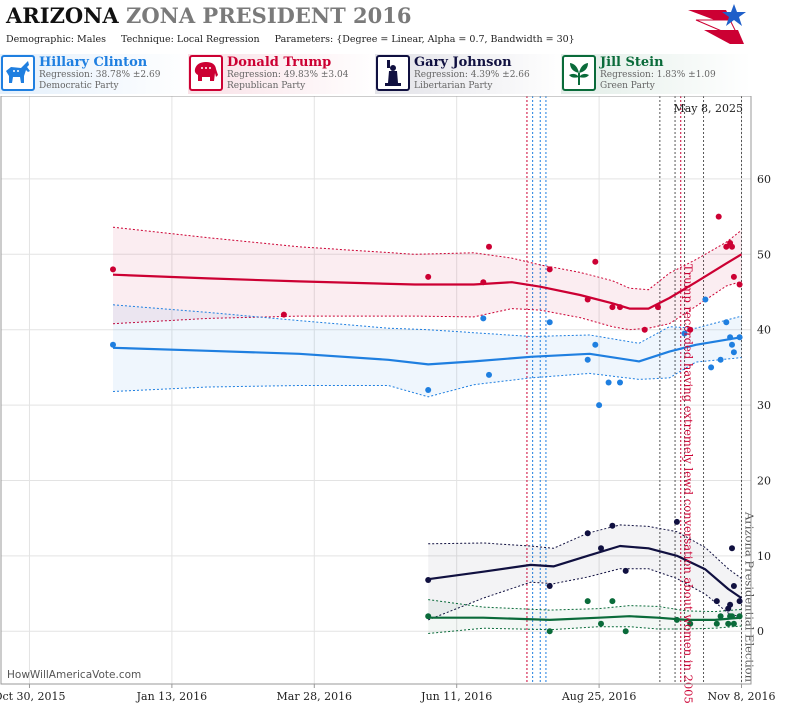 Image resolution: width=789 pixels, height=704 pixels. I want to click on lower-bound-hillary-clinton, so click(427, 377).